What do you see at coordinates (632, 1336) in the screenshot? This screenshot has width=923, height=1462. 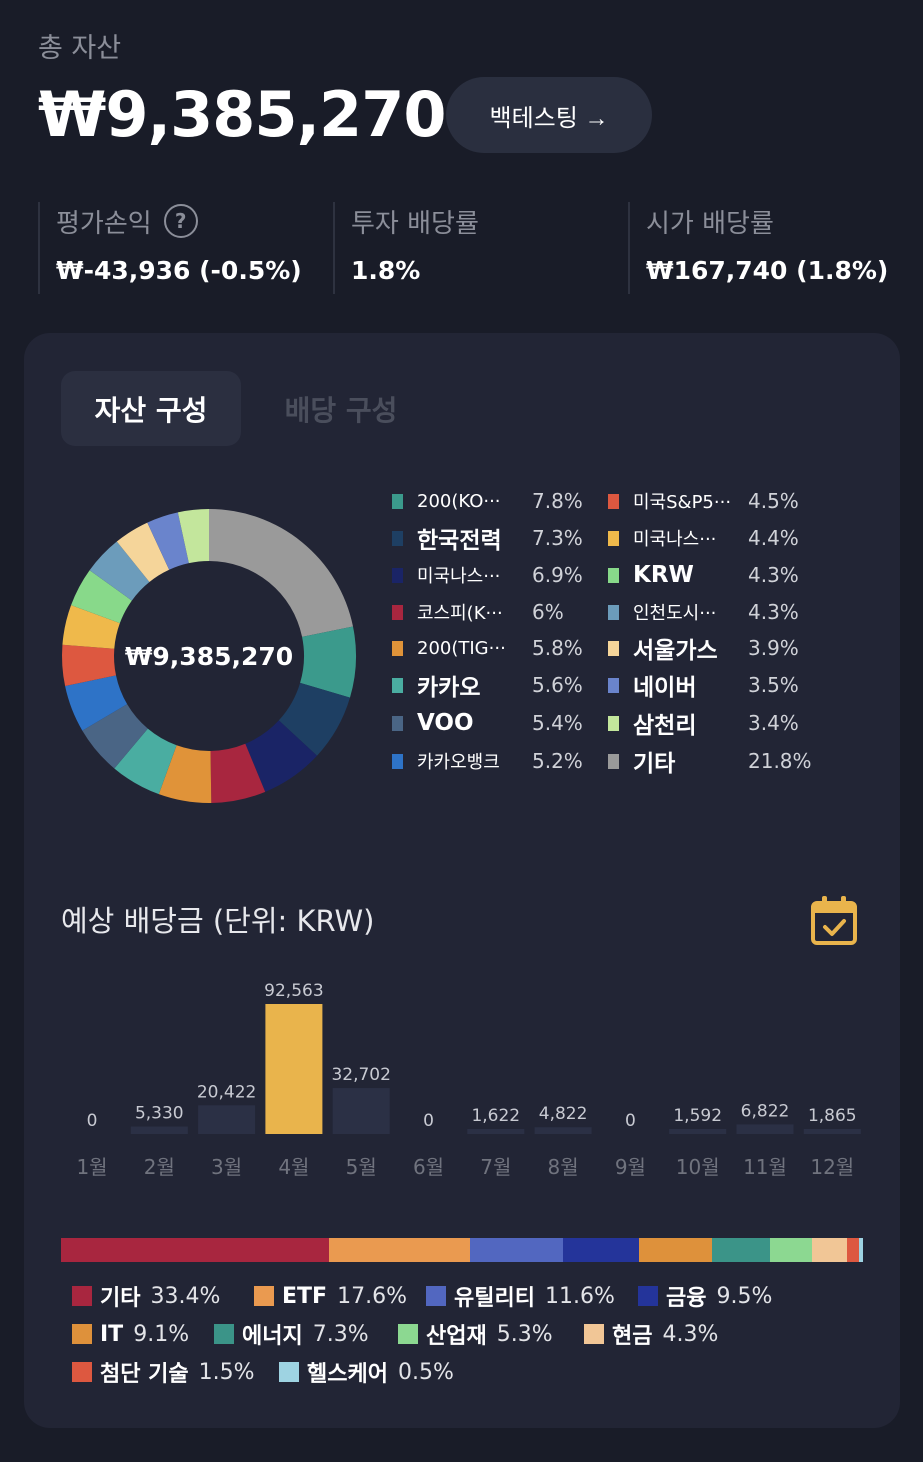 I see `sector-name: 현금` at bounding box center [632, 1336].